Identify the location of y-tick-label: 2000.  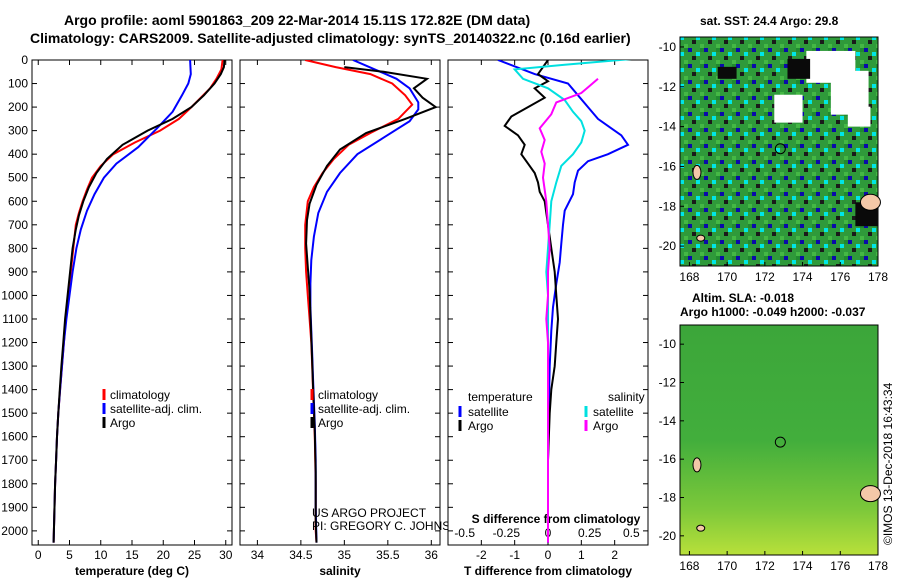
(14, 531).